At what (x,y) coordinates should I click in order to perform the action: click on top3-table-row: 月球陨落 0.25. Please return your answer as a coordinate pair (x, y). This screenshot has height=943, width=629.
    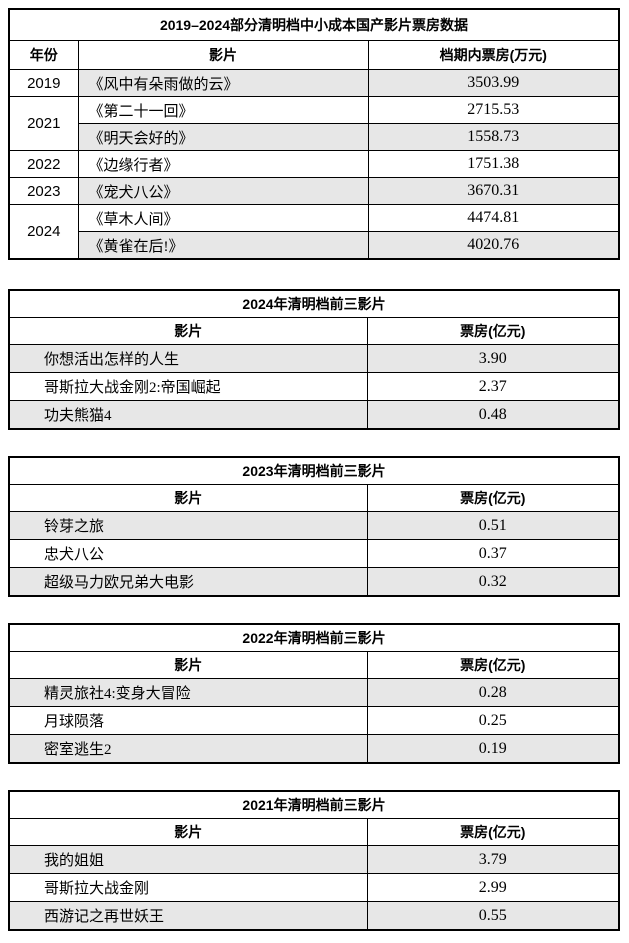
    Looking at the image, I should click on (314, 720).